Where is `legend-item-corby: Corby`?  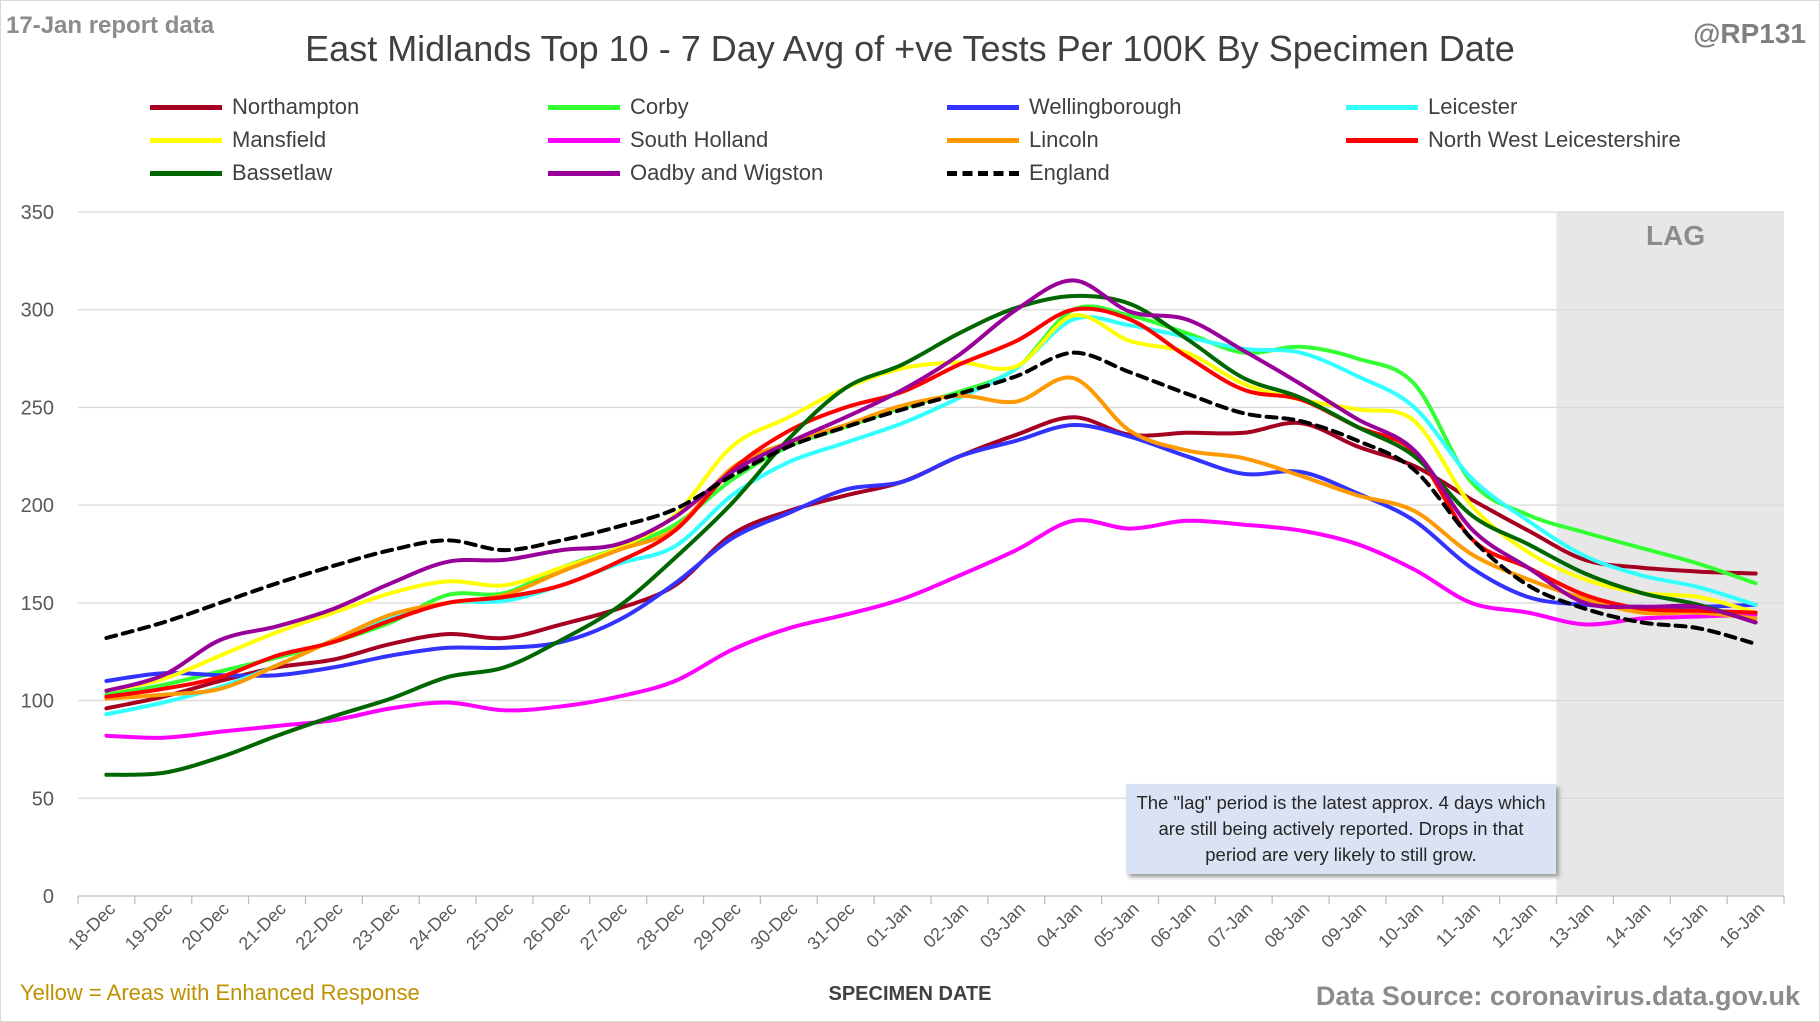
legend-item-corby: Corby is located at coordinates (618, 107).